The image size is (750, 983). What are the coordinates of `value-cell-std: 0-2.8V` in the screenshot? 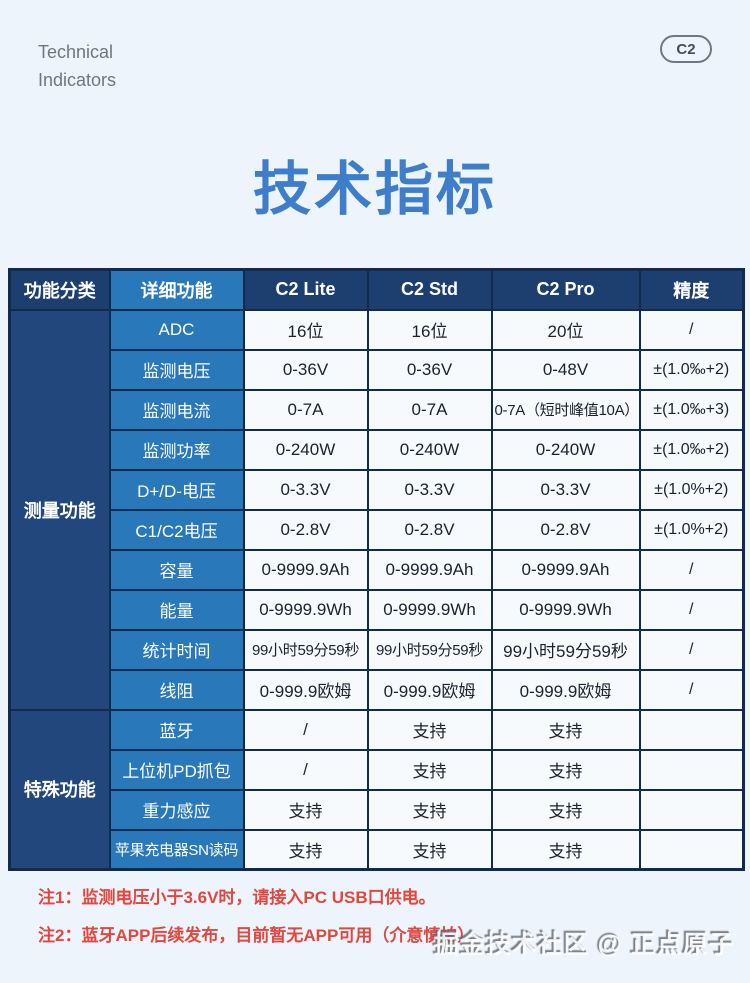 It's located at (429, 529).